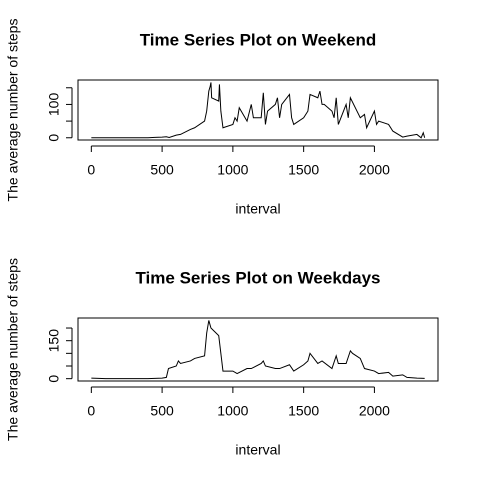 This screenshot has width=480, height=480. What do you see at coordinates (54, 105) in the screenshot?
I see `y-tick-label: 100` at bounding box center [54, 105].